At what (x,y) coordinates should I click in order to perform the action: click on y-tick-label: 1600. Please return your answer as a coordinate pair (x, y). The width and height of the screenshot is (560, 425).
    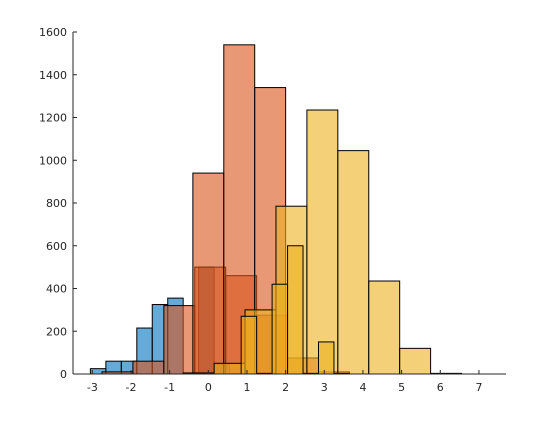
    Looking at the image, I should click on (53, 32).